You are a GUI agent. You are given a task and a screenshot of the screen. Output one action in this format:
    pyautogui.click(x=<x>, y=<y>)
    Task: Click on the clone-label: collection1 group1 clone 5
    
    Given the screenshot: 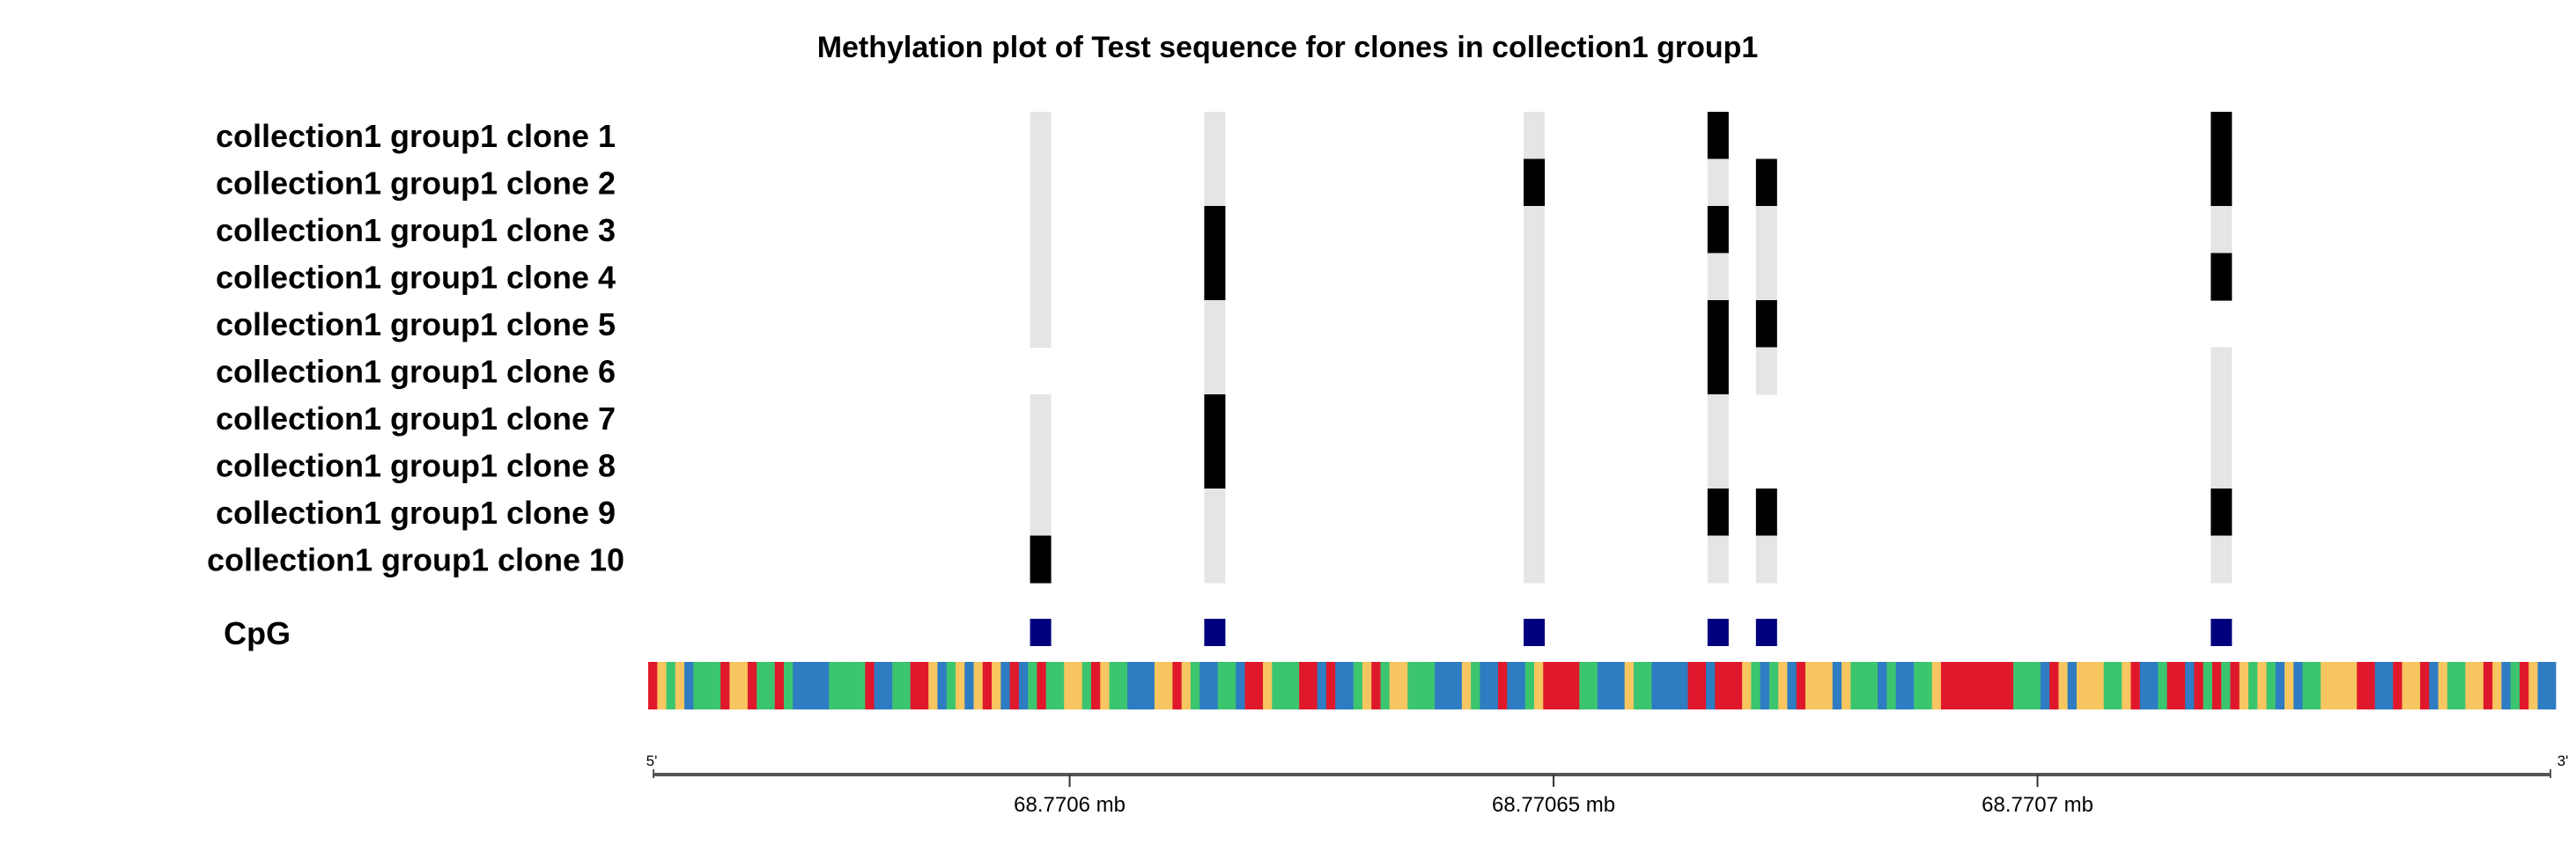 What is the action you would take?
    pyautogui.click(x=416, y=324)
    